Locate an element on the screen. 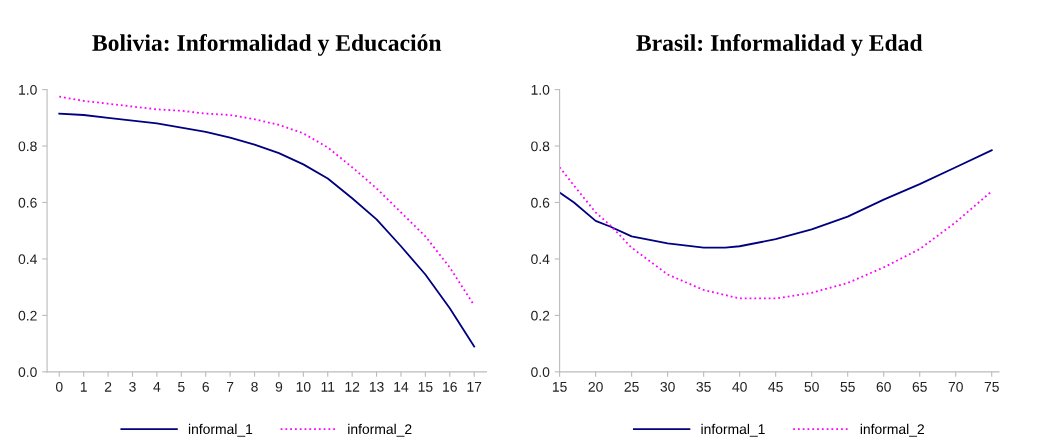 The image size is (1046, 448). x-tick-label: 70 is located at coordinates (955, 386).